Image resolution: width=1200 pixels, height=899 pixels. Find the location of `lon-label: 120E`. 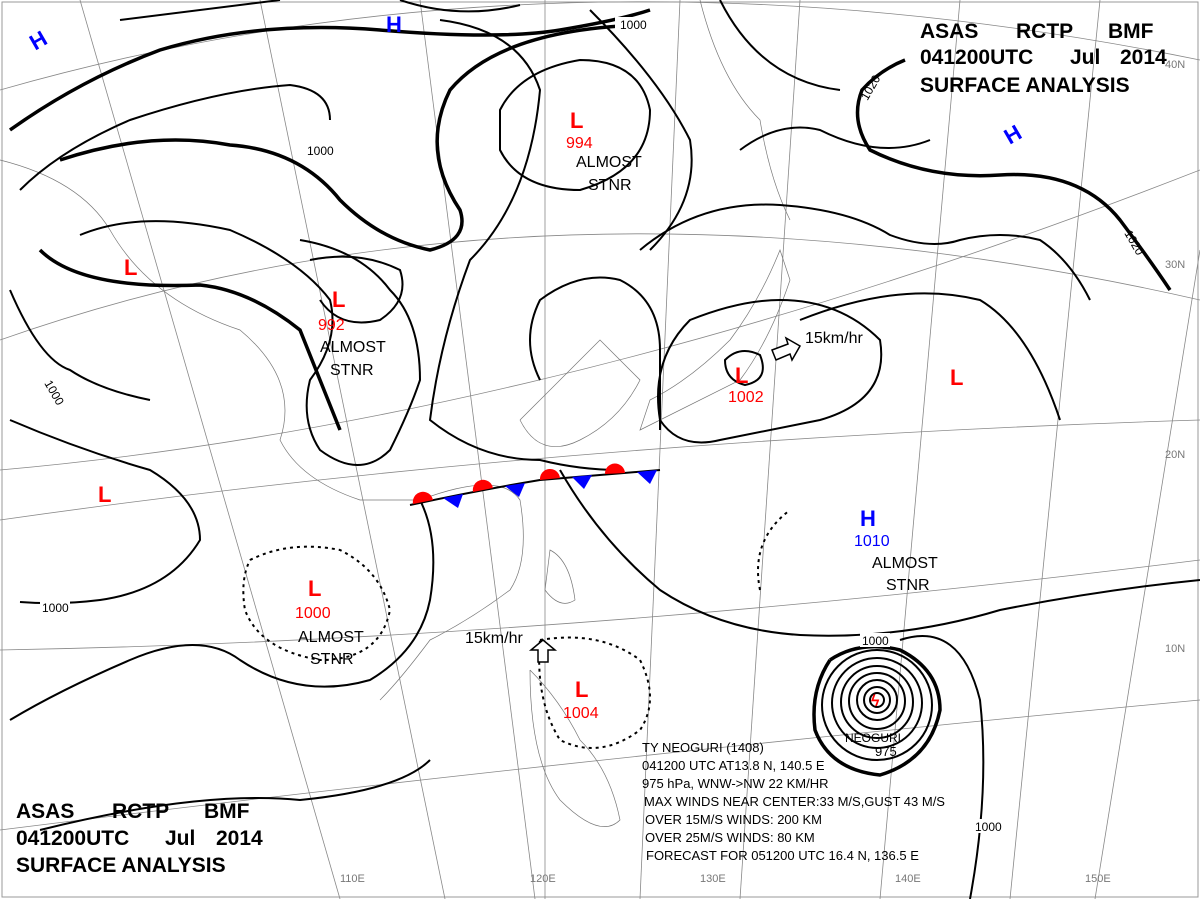

lon-label: 120E is located at coordinates (543, 879).